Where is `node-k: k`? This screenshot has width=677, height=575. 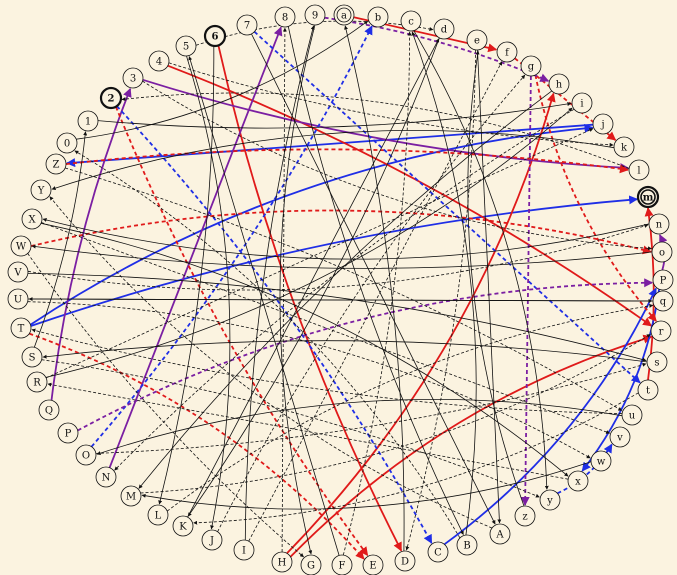
node-k: k is located at coordinates (624, 147).